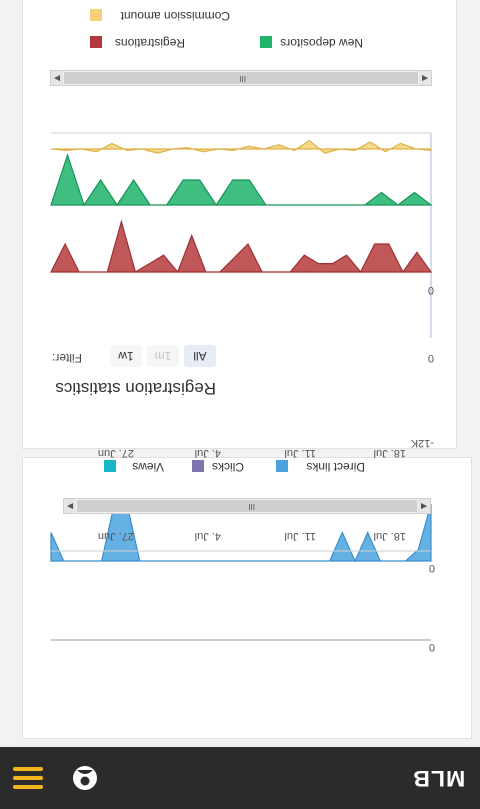 The width and height of the screenshot is (480, 809). Describe the element at coordinates (241, 246) in the screenshot. I see `area-series-registrations` at that location.